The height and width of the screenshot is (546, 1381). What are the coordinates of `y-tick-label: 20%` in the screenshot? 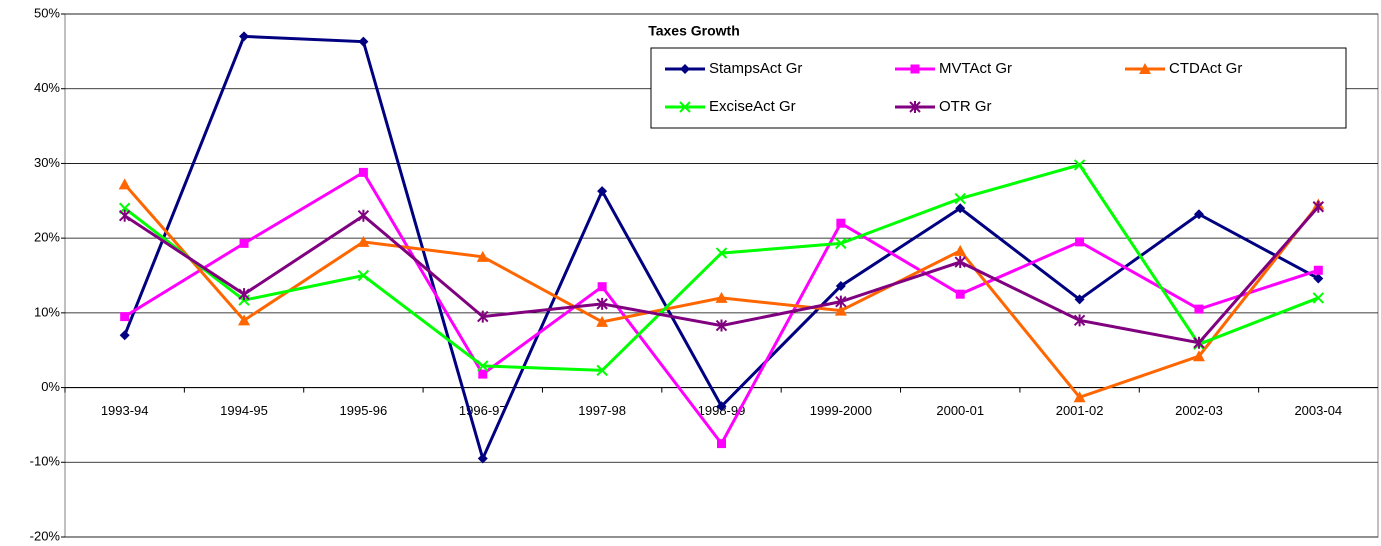 It's located at (47, 237).